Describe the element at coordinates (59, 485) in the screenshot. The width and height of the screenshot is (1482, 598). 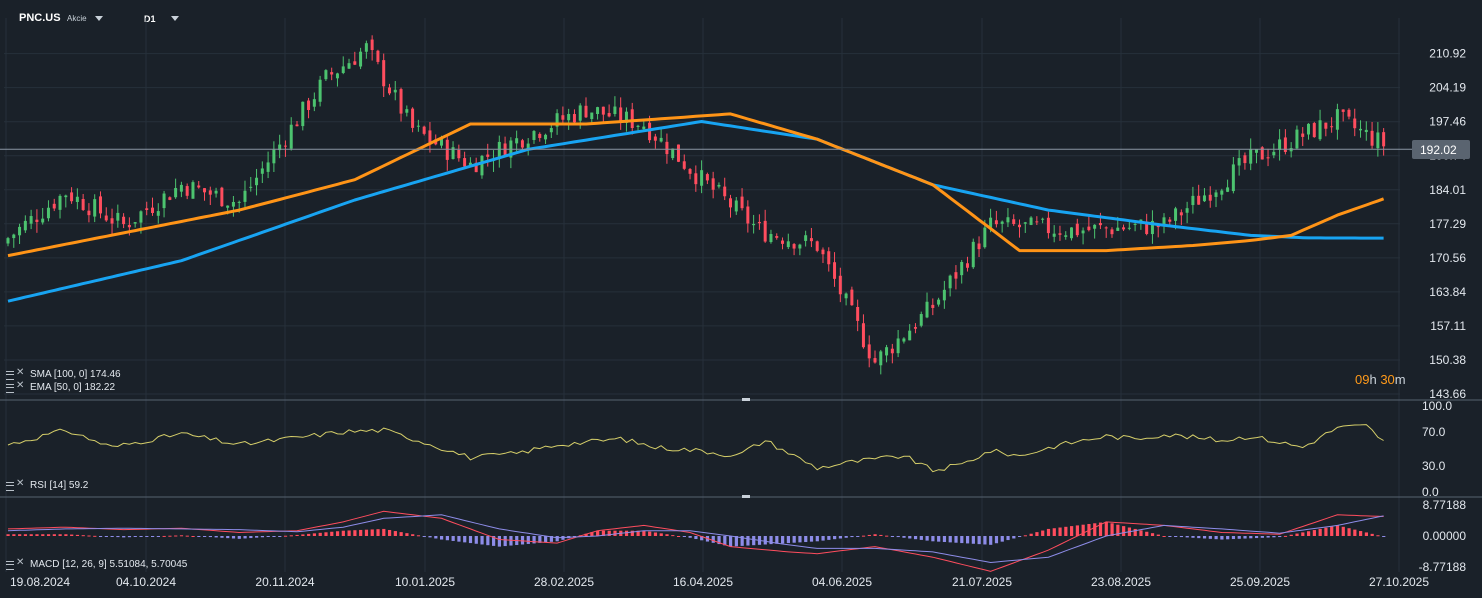
I see `legend-rsi-text: RSI [14] 59.2` at that location.